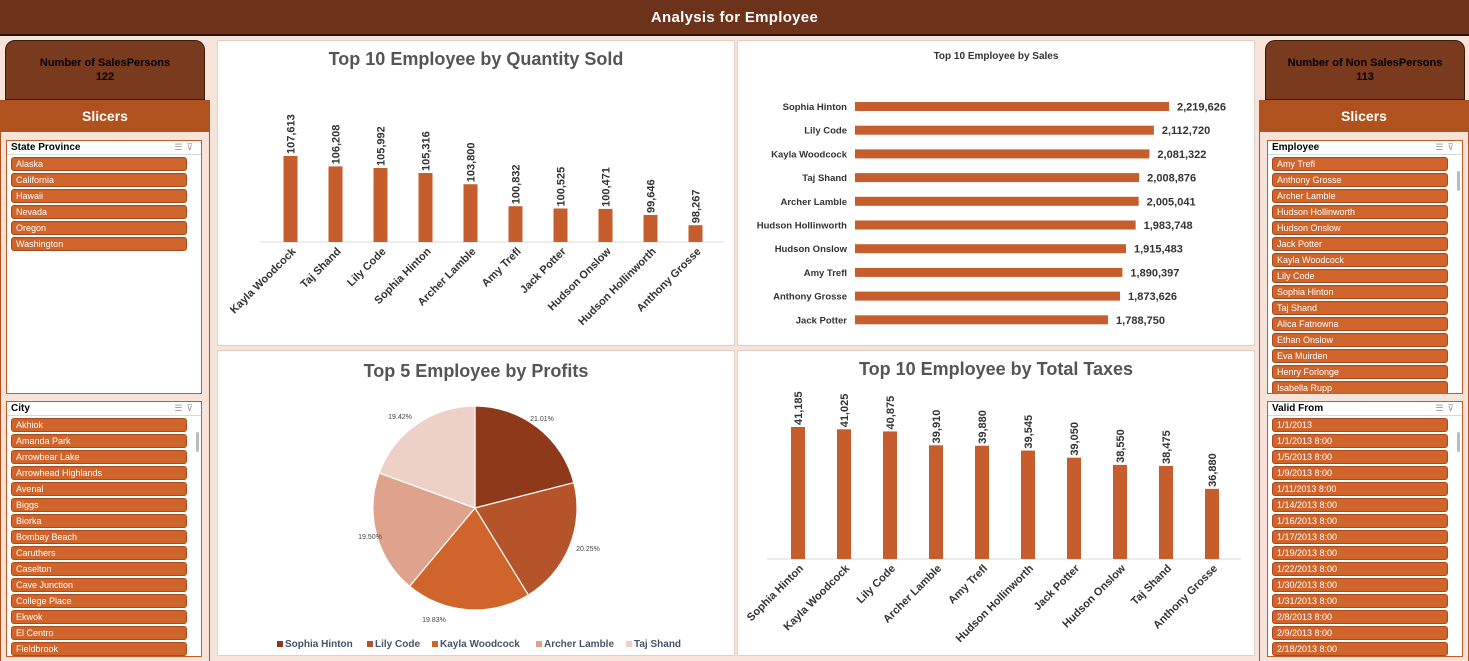 This screenshot has height=661, width=1469. Describe the element at coordinates (99, 425) in the screenshot. I see `slicer-item: Akhiok` at that location.